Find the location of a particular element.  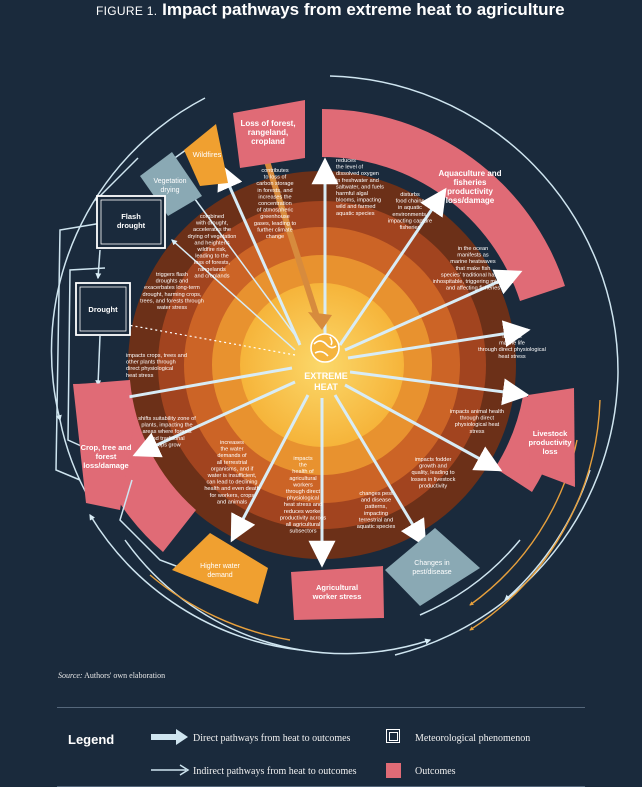

suitability-zone-line: and traditional is located at coordinates (166, 439).